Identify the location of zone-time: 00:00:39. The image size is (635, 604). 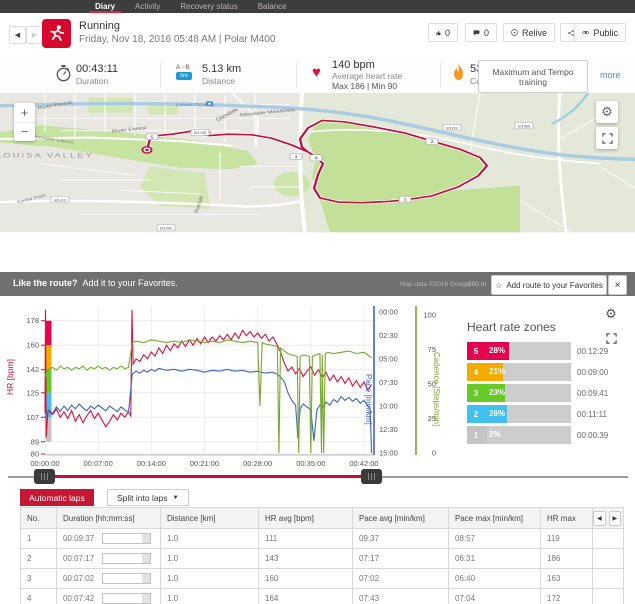
(593, 435).